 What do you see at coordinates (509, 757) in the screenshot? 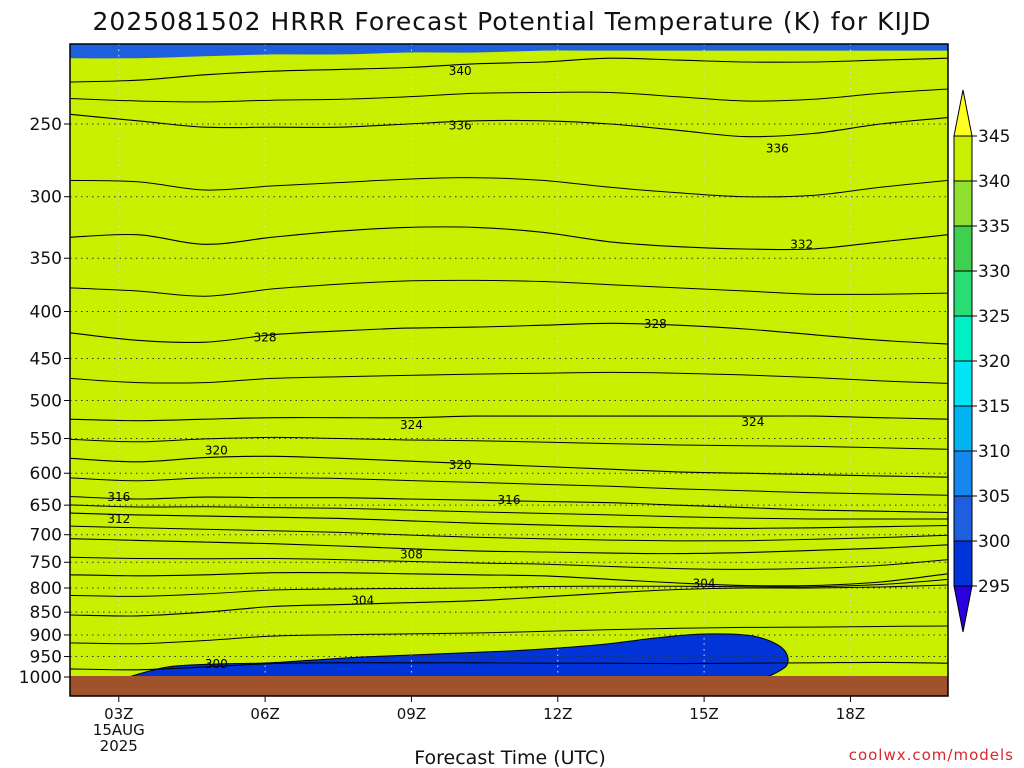
I see `x-axis-title: Forecast Time (UTC)` at bounding box center [509, 757].